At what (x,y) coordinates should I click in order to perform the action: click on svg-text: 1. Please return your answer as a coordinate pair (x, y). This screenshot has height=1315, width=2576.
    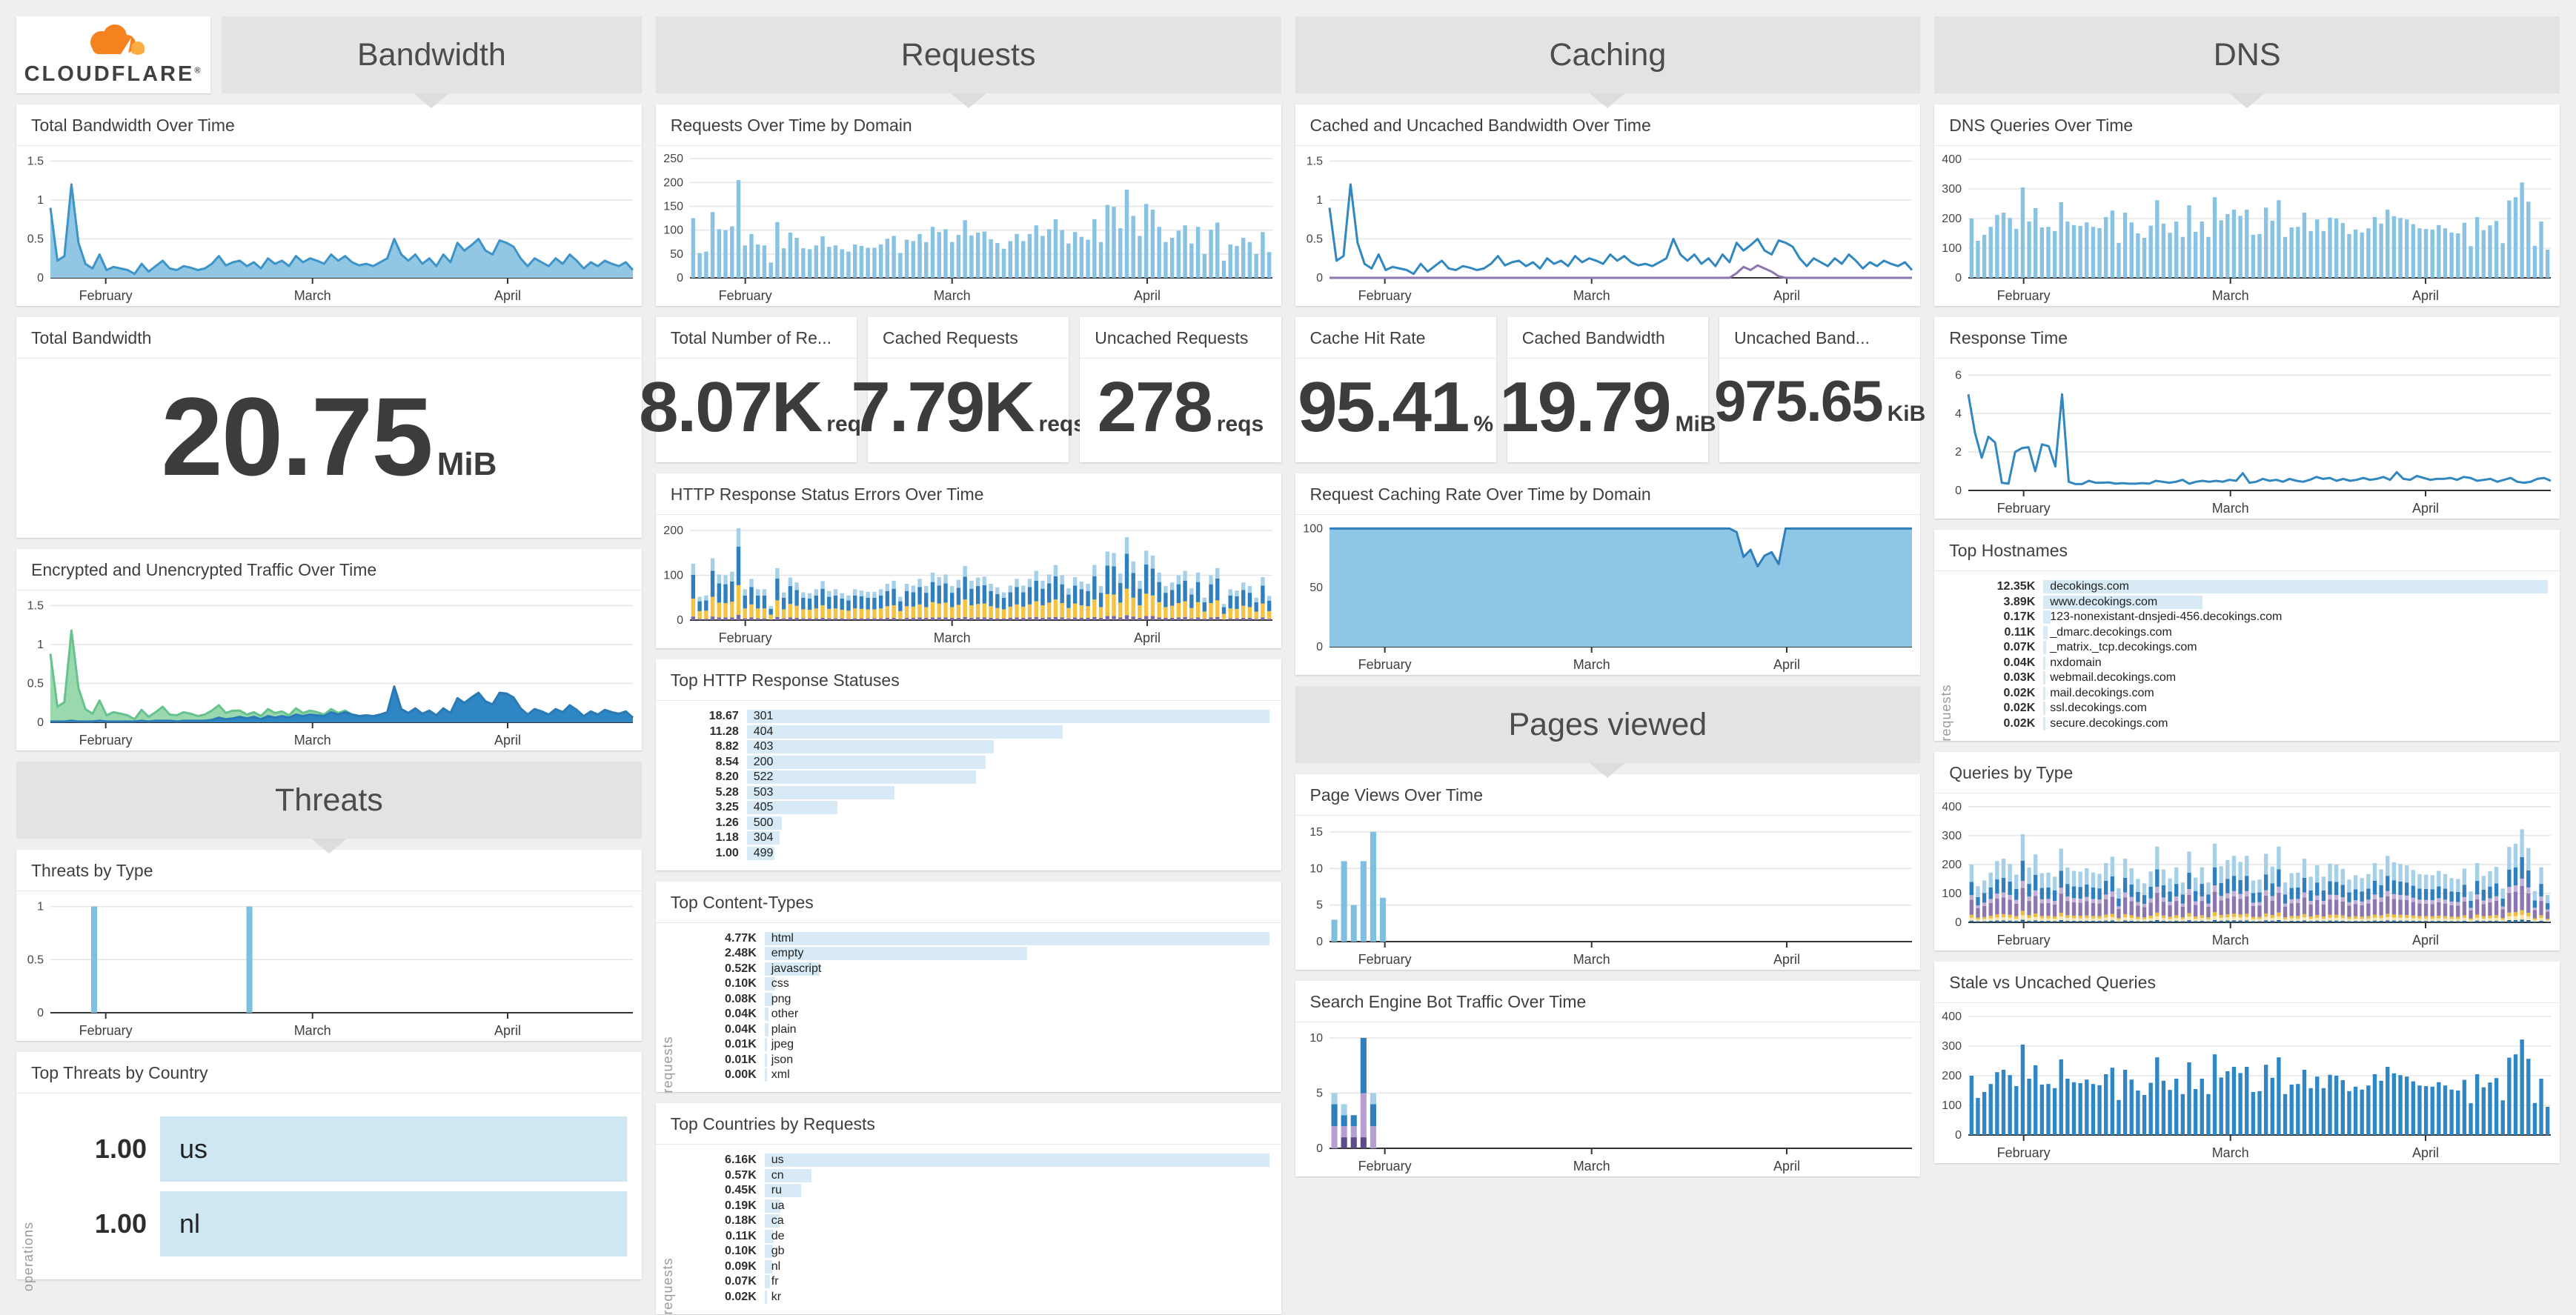
    Looking at the image, I should click on (40, 645).